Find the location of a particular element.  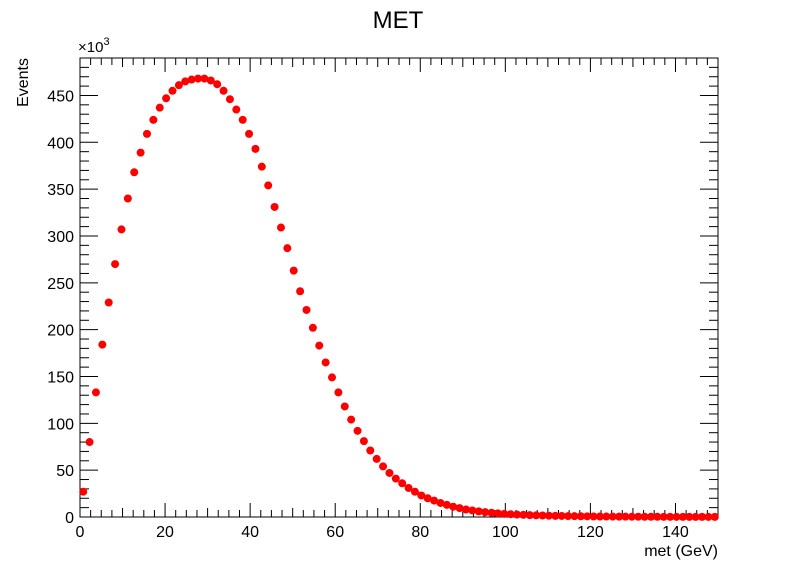

y-tick-label: 450 is located at coordinates (60, 96).